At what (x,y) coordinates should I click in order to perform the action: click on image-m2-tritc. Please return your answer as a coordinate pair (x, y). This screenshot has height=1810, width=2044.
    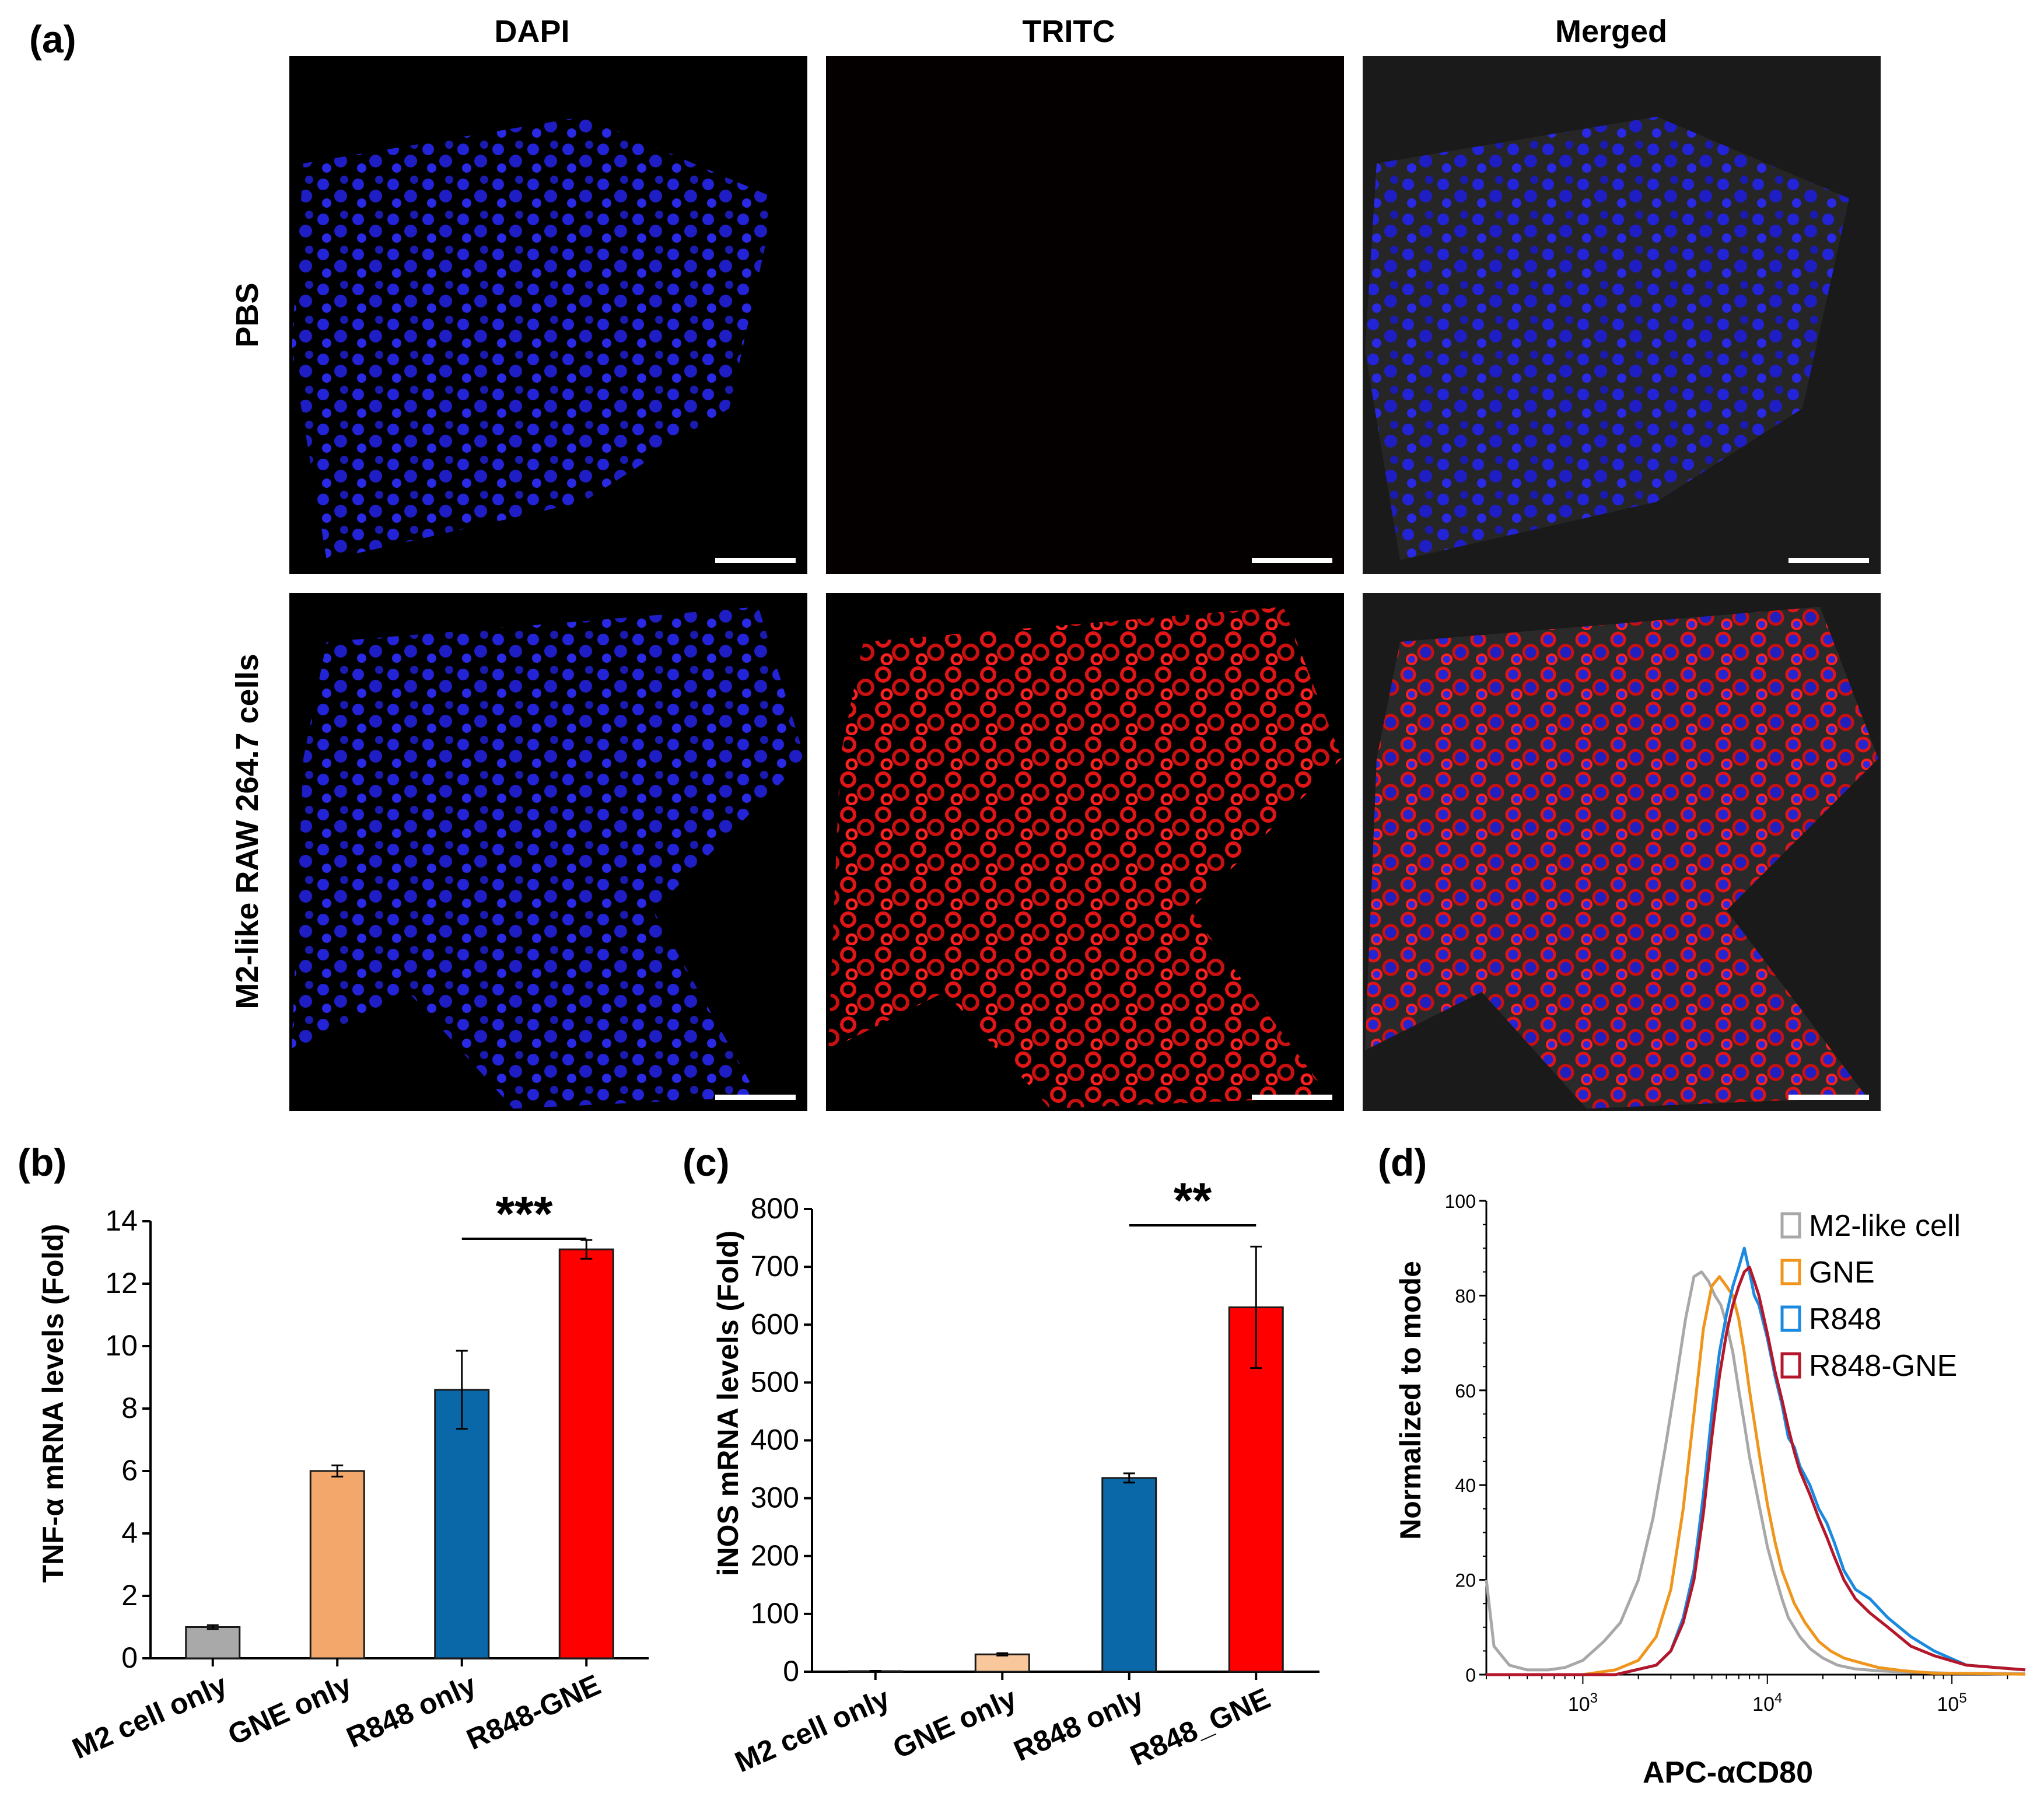
    Looking at the image, I should click on (1085, 852).